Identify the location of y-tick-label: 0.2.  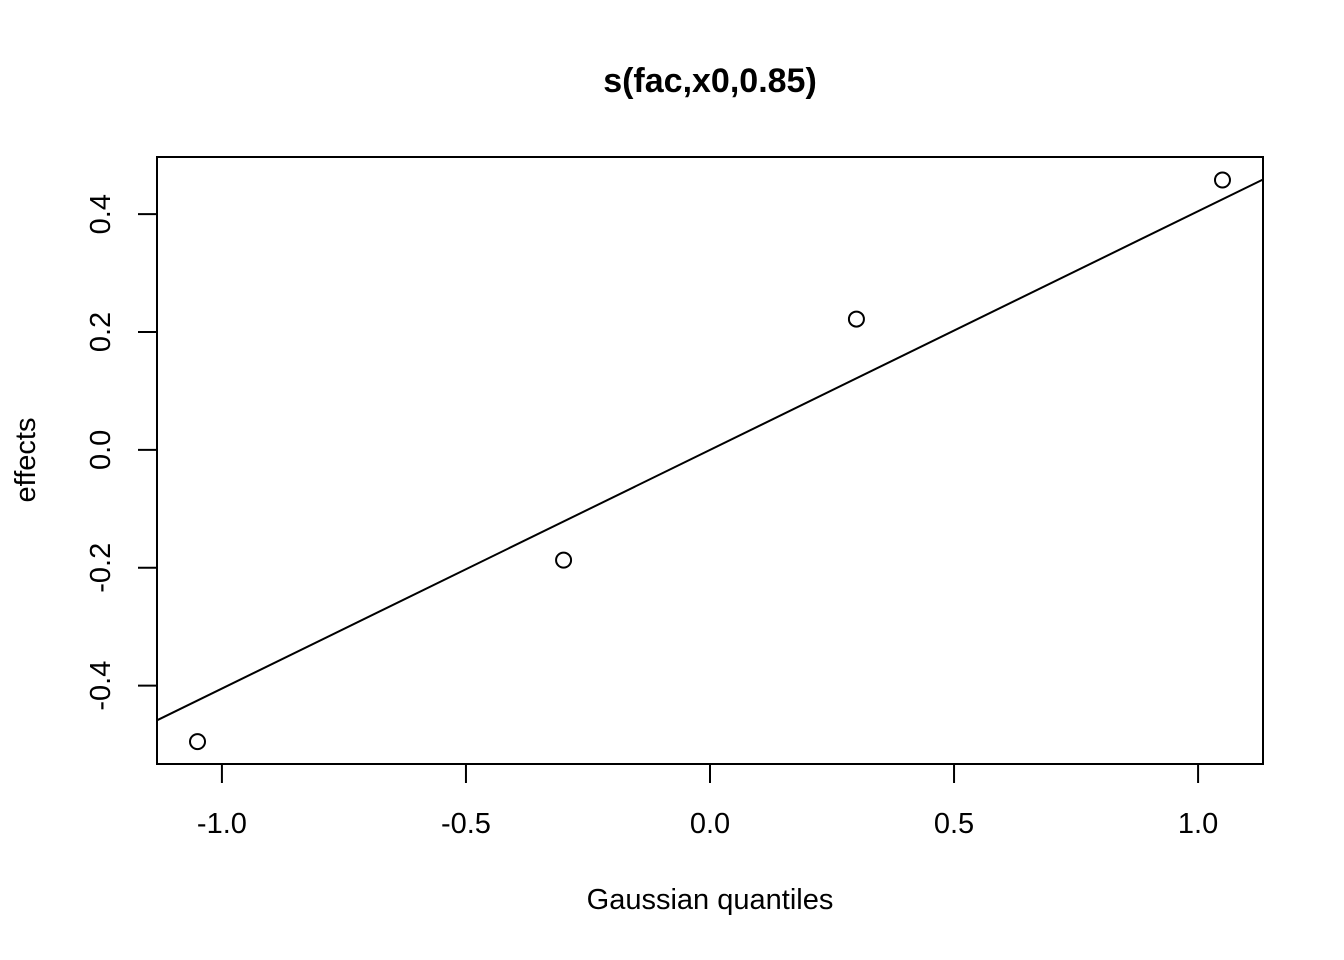
(101, 332).